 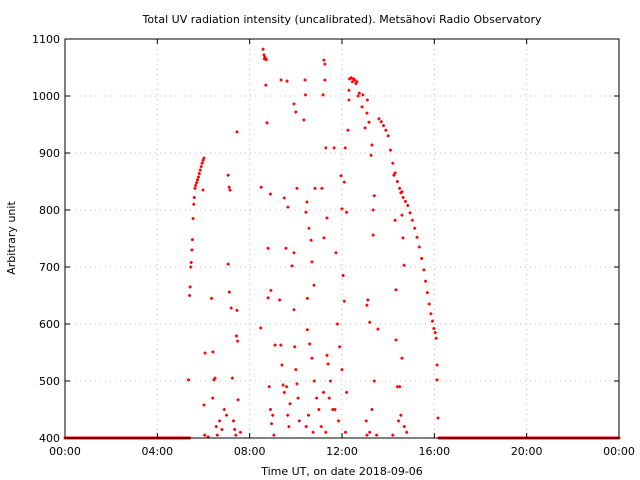 I want to click on y-tick-label: 1100, so click(x=46, y=39).